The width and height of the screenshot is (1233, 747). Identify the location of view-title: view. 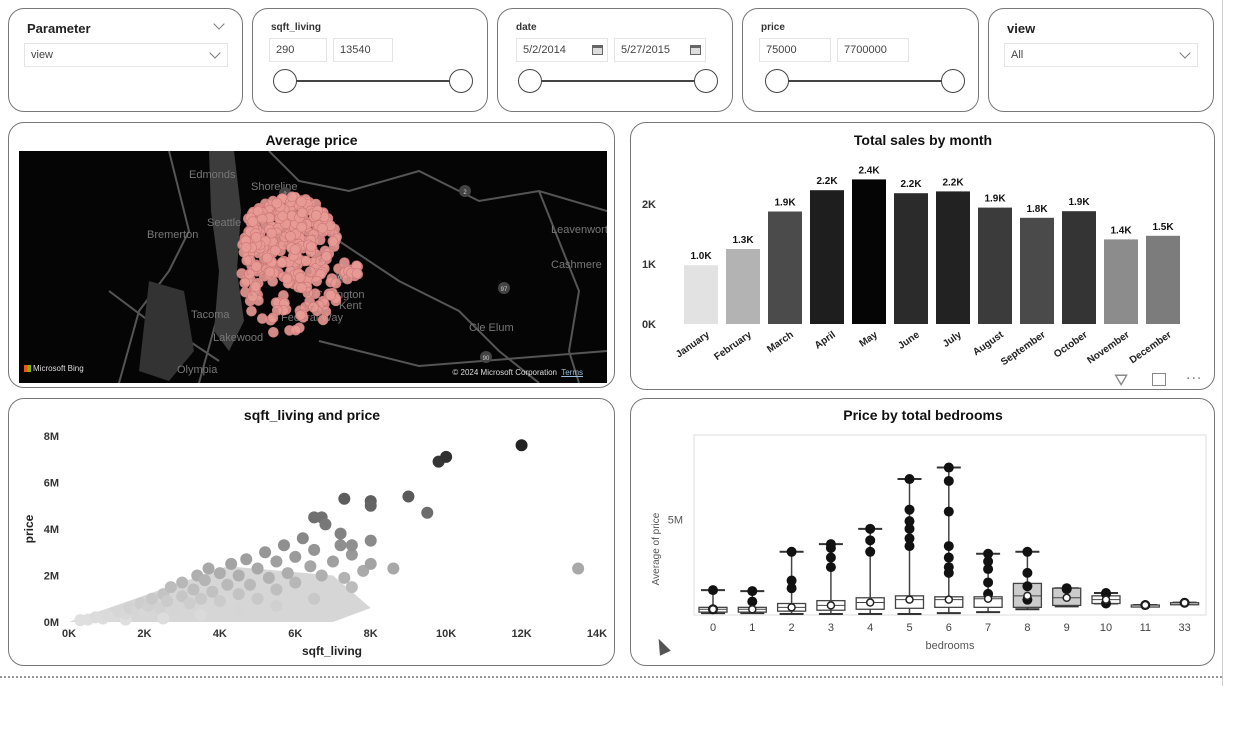
(1021, 28).